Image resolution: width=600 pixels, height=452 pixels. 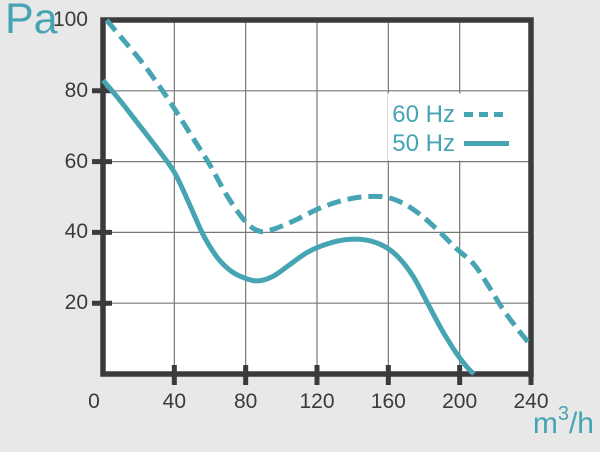 What do you see at coordinates (563, 414) in the screenshot?
I see `x-unit-superscript: 3` at bounding box center [563, 414].